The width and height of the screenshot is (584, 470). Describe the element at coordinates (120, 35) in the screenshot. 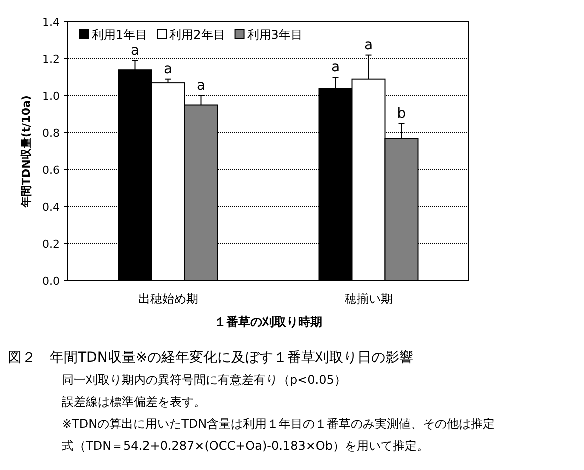

I see `legend-label: 利用1年目` at that location.